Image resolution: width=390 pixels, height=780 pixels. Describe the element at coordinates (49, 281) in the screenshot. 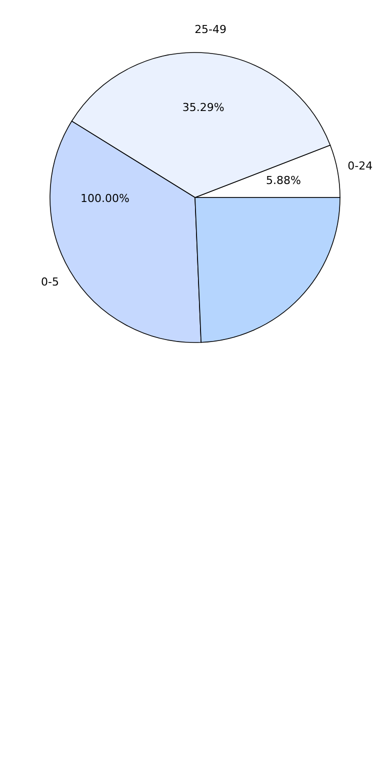

I see `slice-label: 0-5` at that location.